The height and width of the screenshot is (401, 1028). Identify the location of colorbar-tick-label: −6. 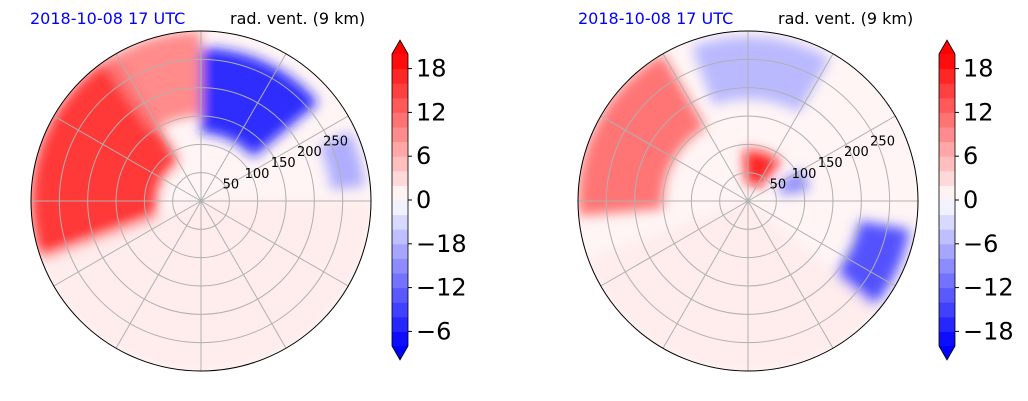
(433, 331).